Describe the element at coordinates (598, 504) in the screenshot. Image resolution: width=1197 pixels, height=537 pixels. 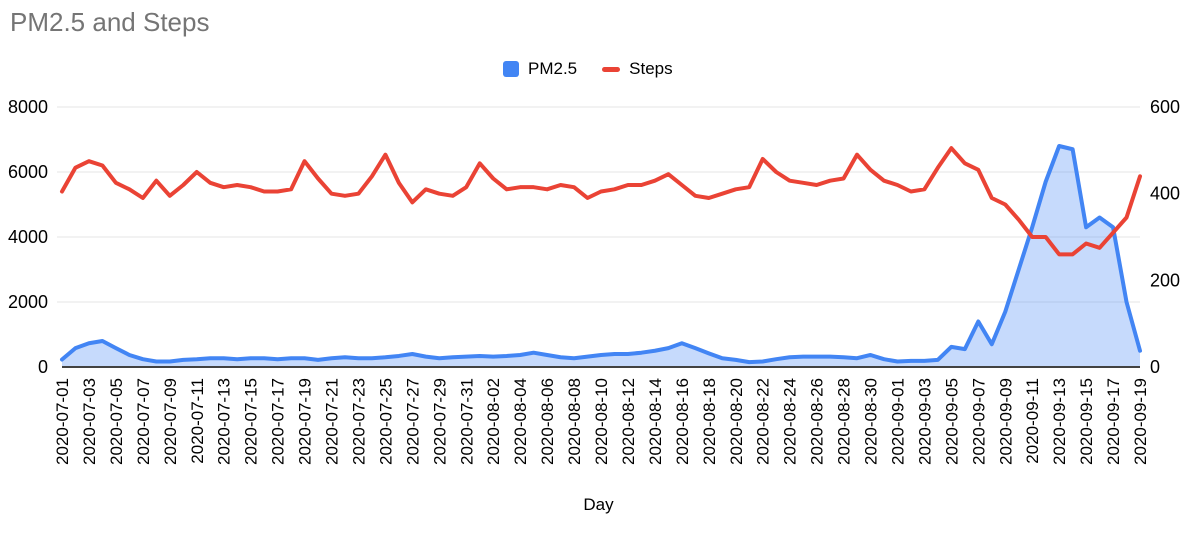
I see `x-axis-title: Day` at that location.